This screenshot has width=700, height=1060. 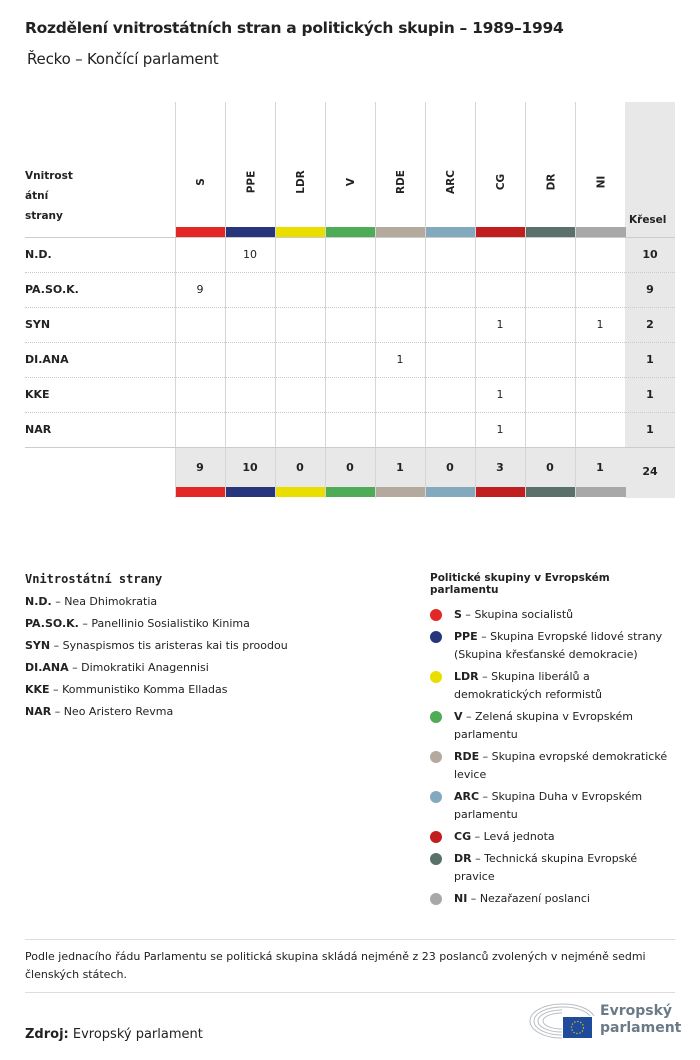 I want to click on logo-text: Evropský parlament, so click(x=640, y=1020).